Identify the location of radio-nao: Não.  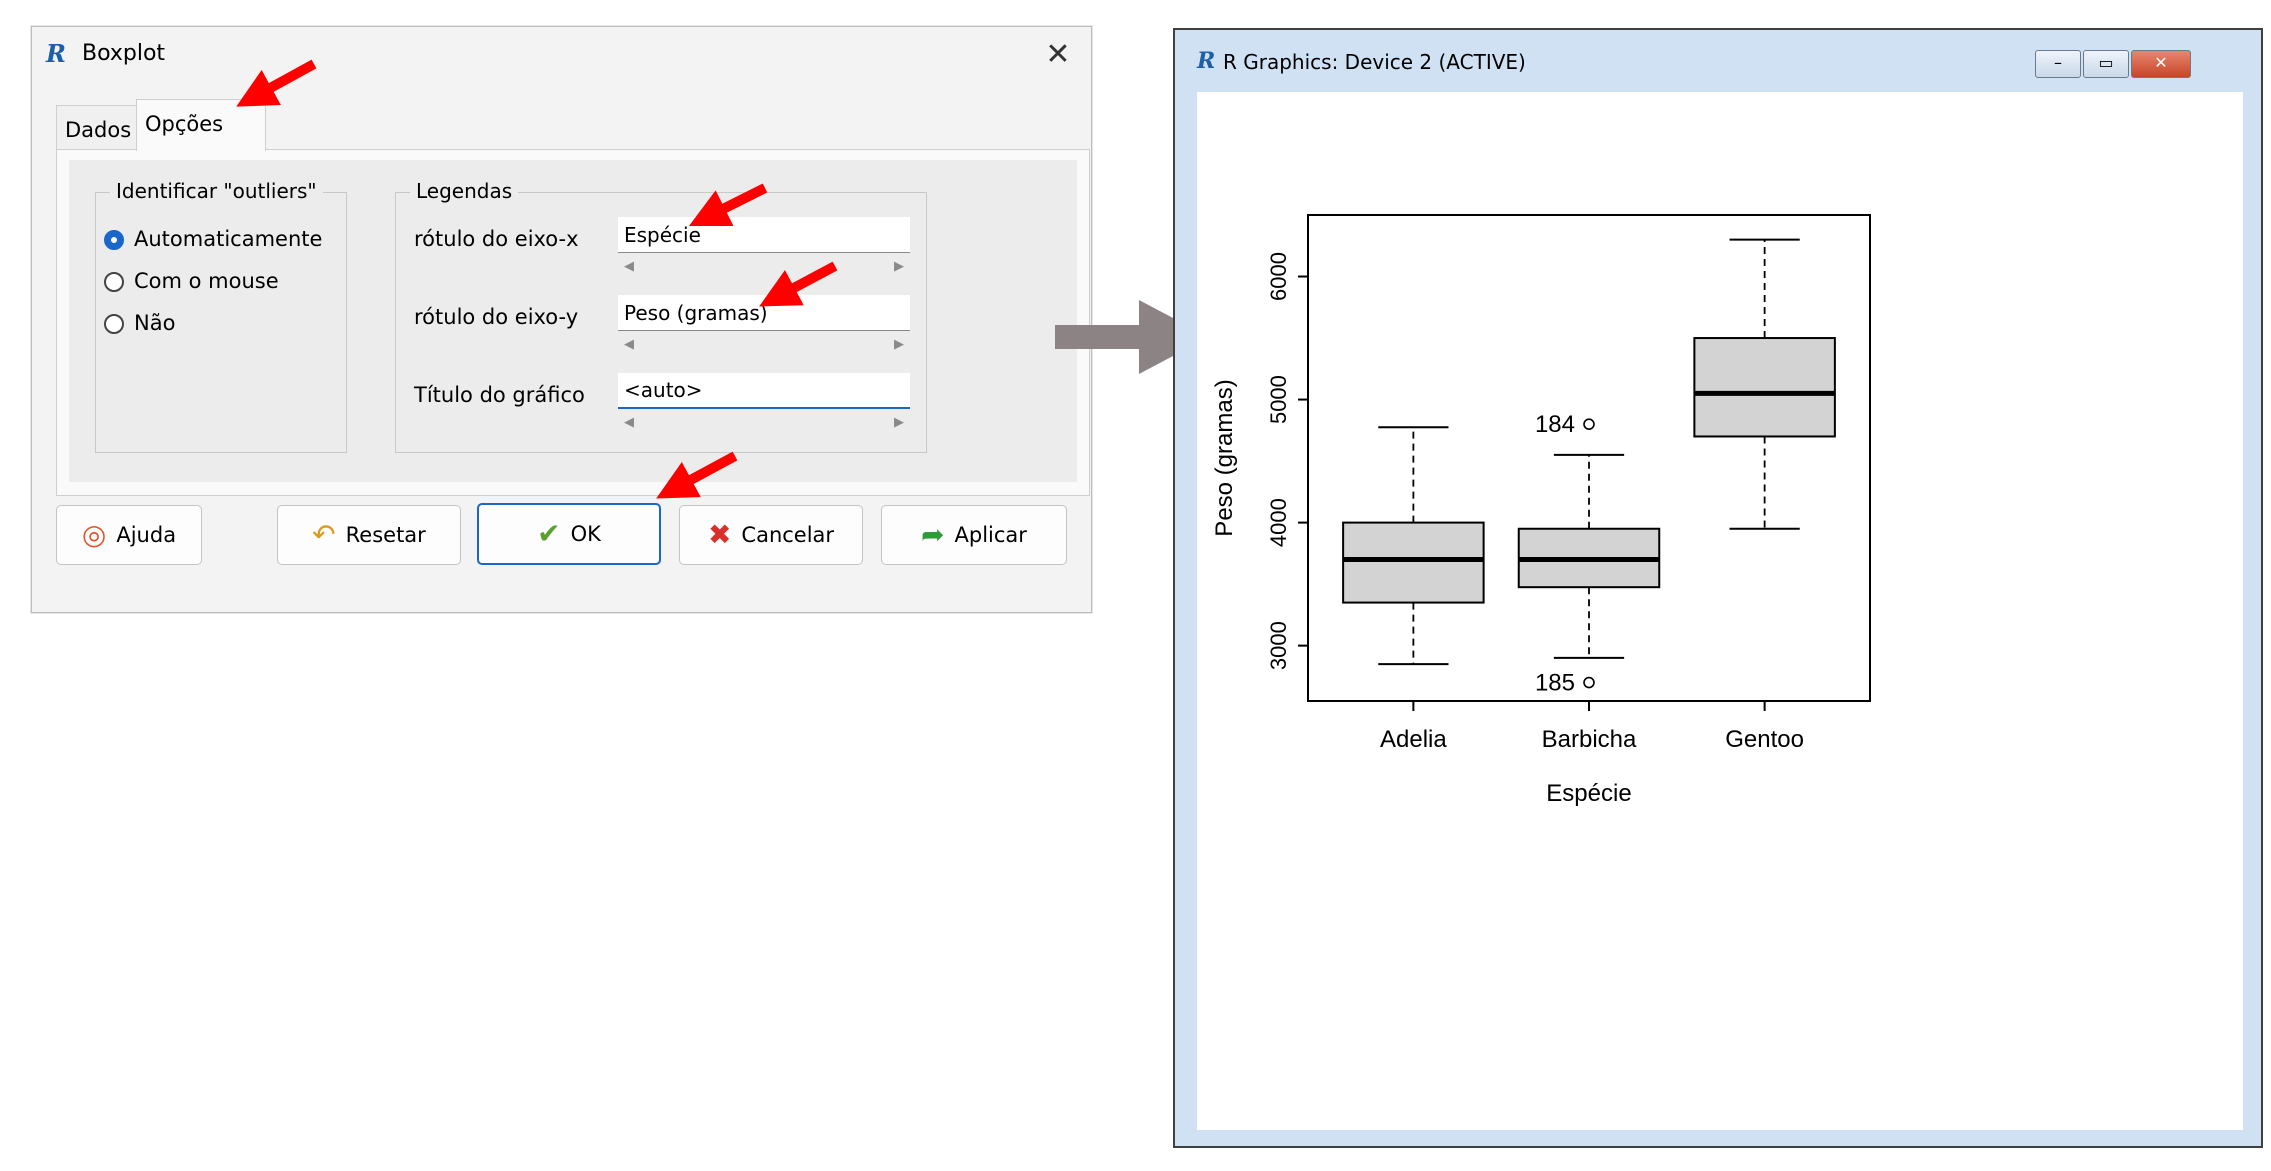
(139, 323).